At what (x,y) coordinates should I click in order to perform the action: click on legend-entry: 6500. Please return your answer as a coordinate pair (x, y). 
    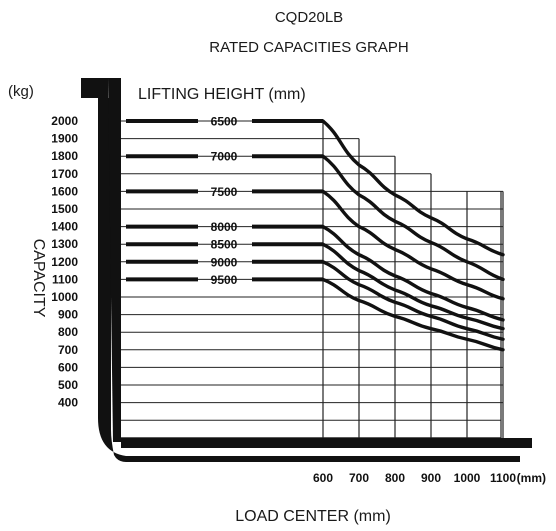
    Looking at the image, I should click on (224, 122).